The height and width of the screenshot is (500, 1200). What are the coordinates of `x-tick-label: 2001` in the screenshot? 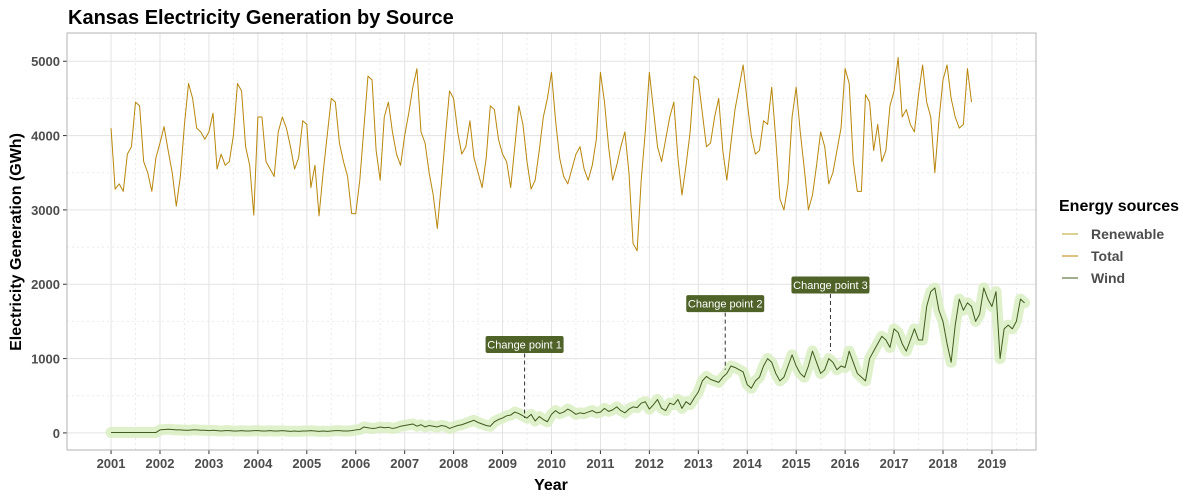 It's located at (111, 463).